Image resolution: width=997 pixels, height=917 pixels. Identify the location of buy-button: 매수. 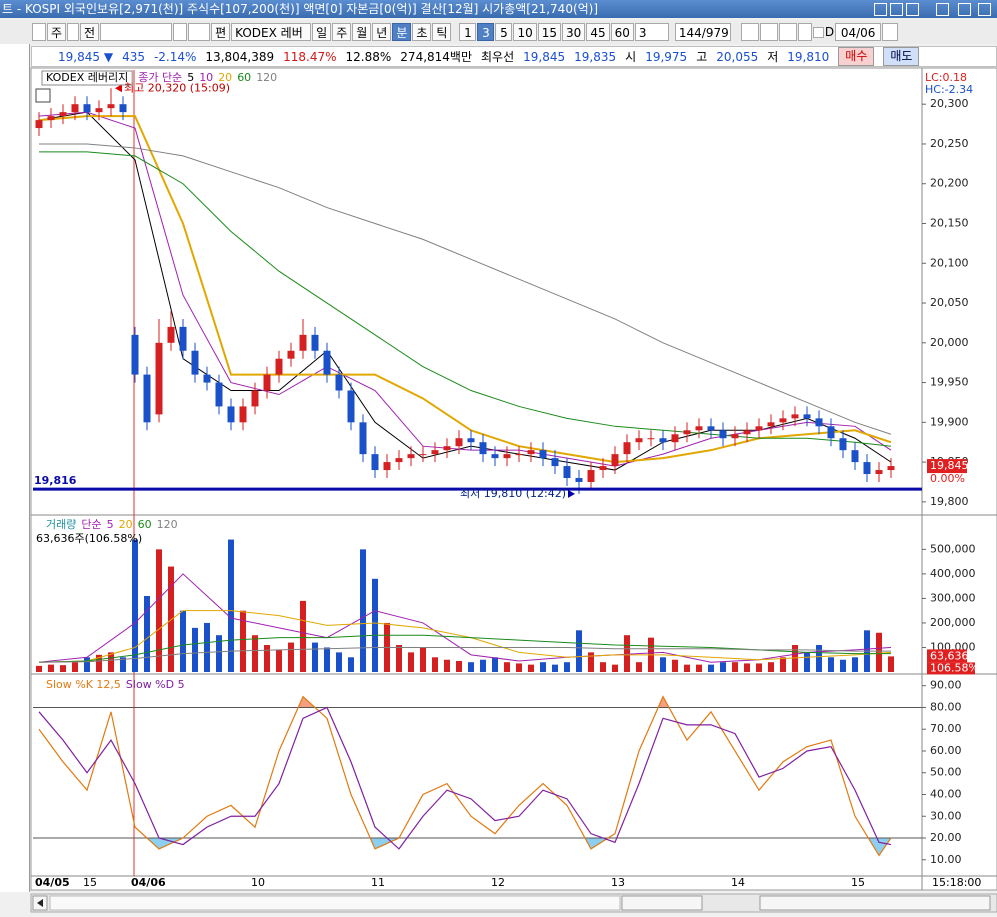
(856, 56).